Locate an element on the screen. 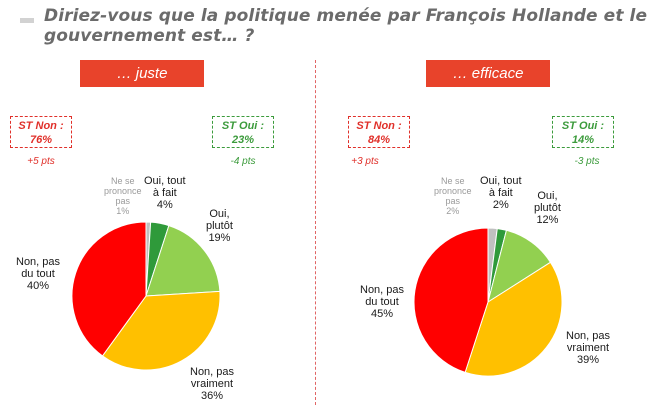  slice-label-oui-tout-a-fait: Oui, tout à fait 2% is located at coordinates (501, 193).